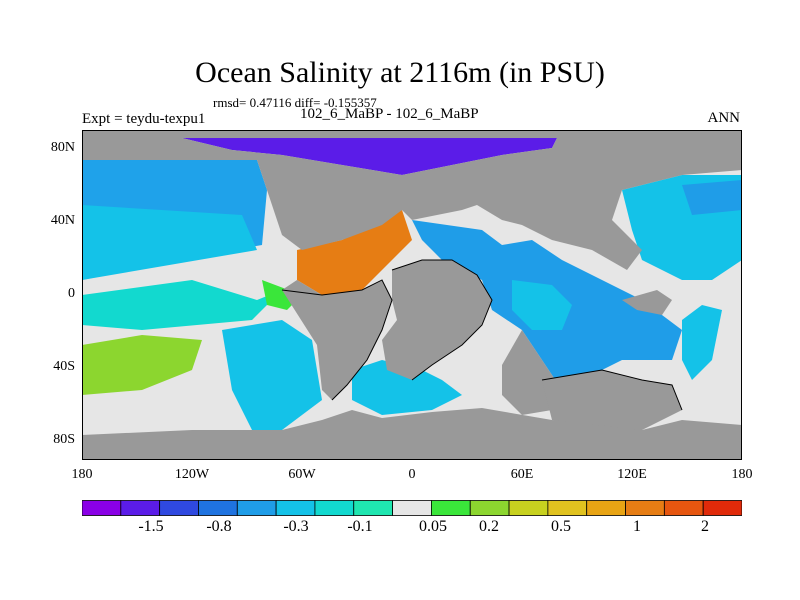 This screenshot has width=800, height=600. What do you see at coordinates (412, 474) in the screenshot?
I see `lon-tick-0: 0` at bounding box center [412, 474].